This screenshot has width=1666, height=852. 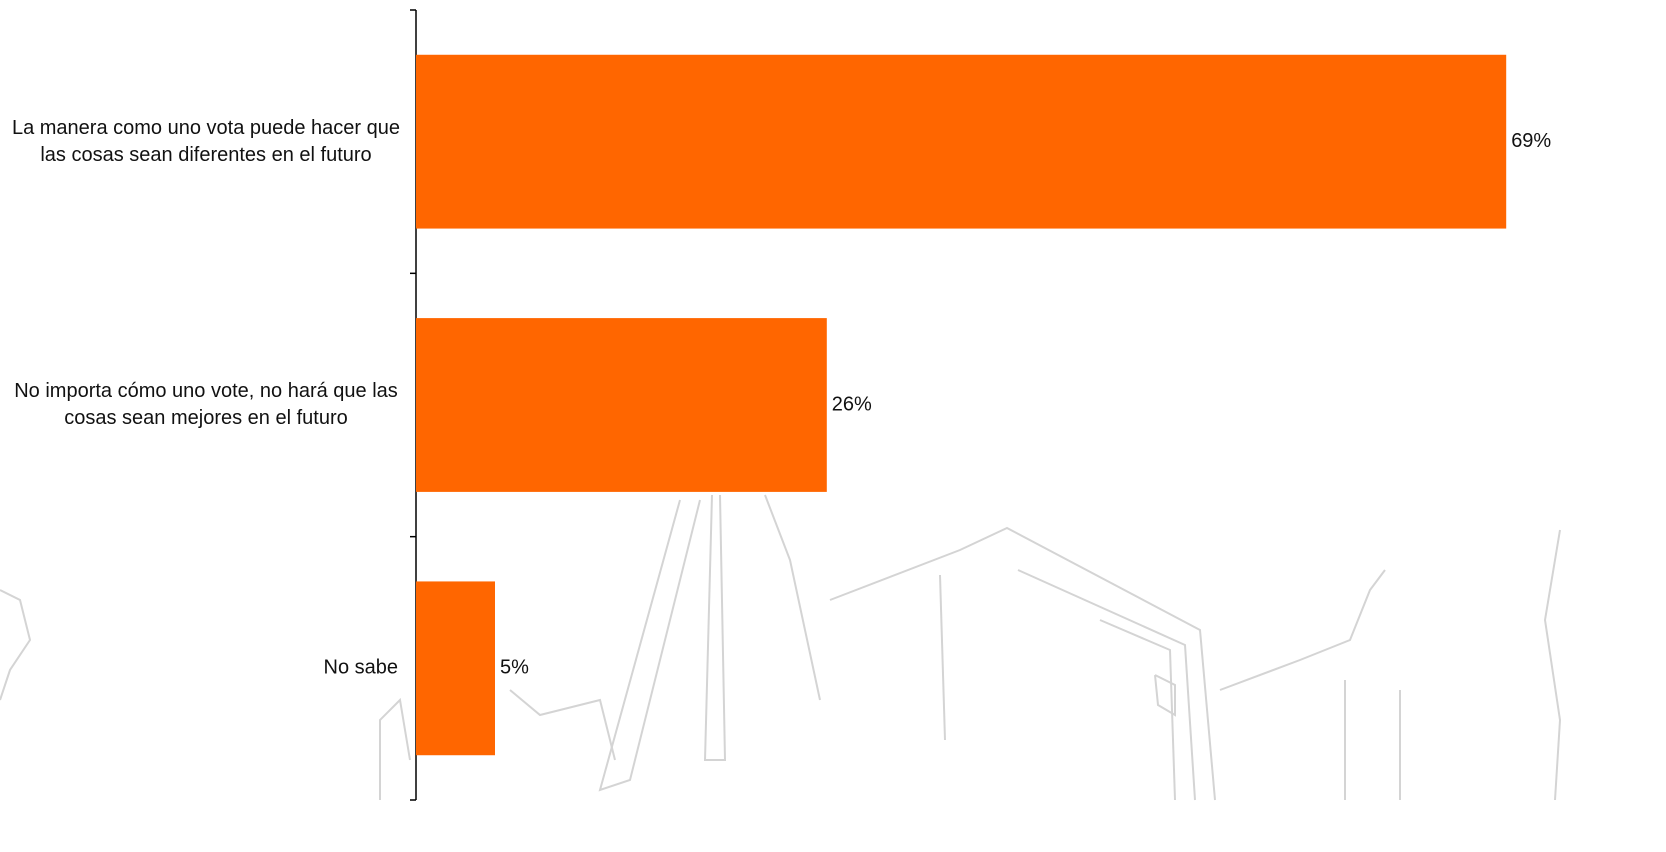 I want to click on value-label: 69%, so click(x=1531, y=141).